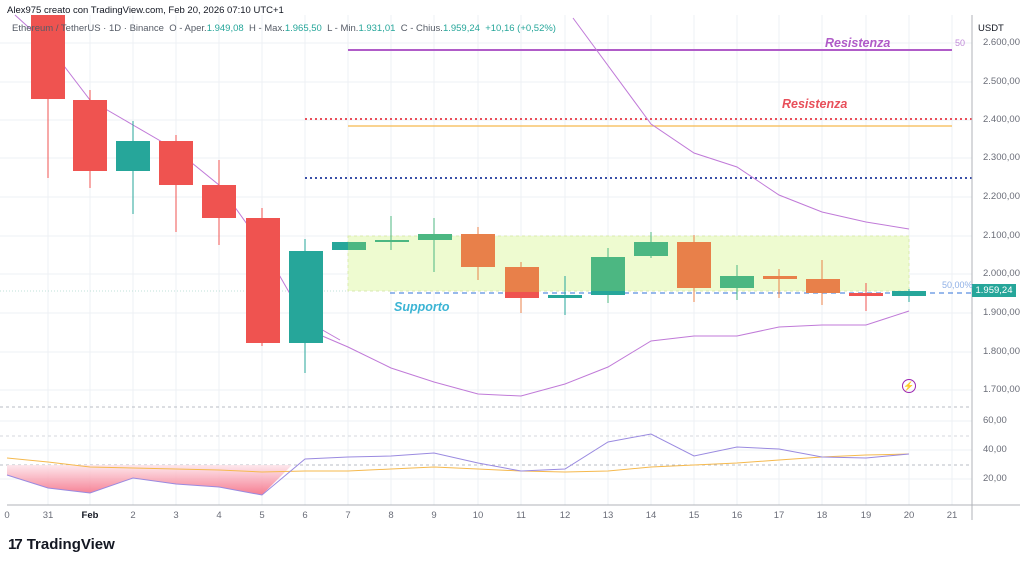 This screenshot has height=564, width=1024. I want to click on rsi-line, so click(458, 464).